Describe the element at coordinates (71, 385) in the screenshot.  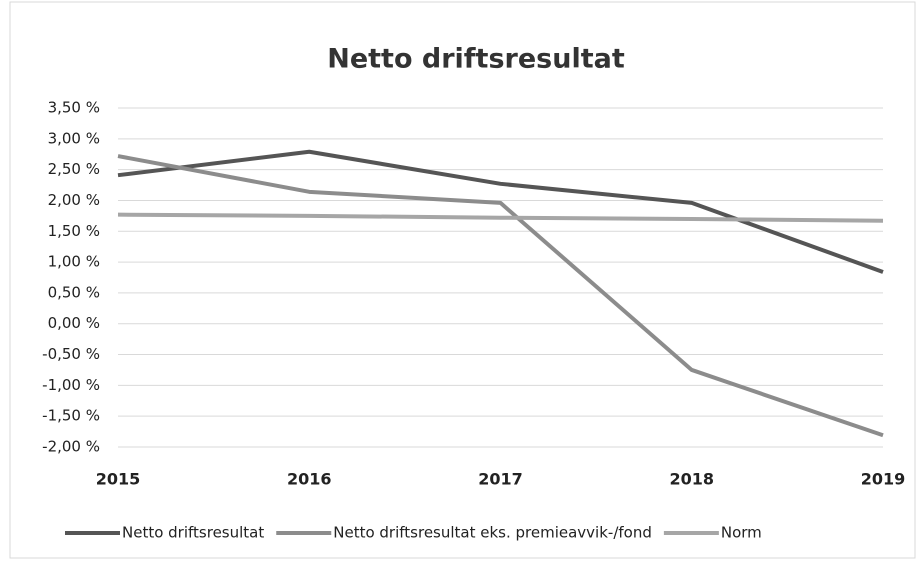
I see `y-tick-label: -1,00 %` at that location.